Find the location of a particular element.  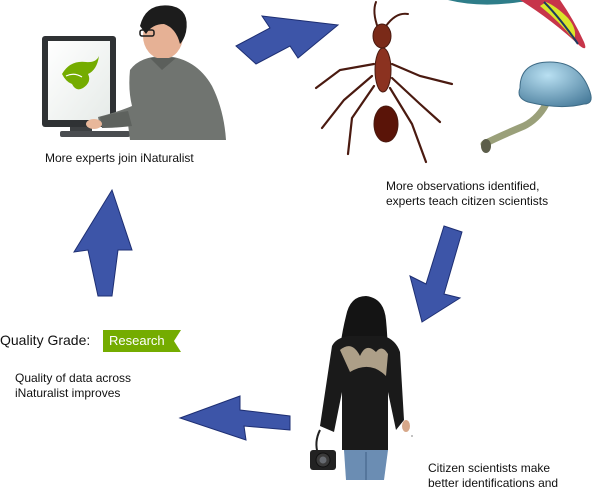

expert-hand is located at coordinates (94, 124).